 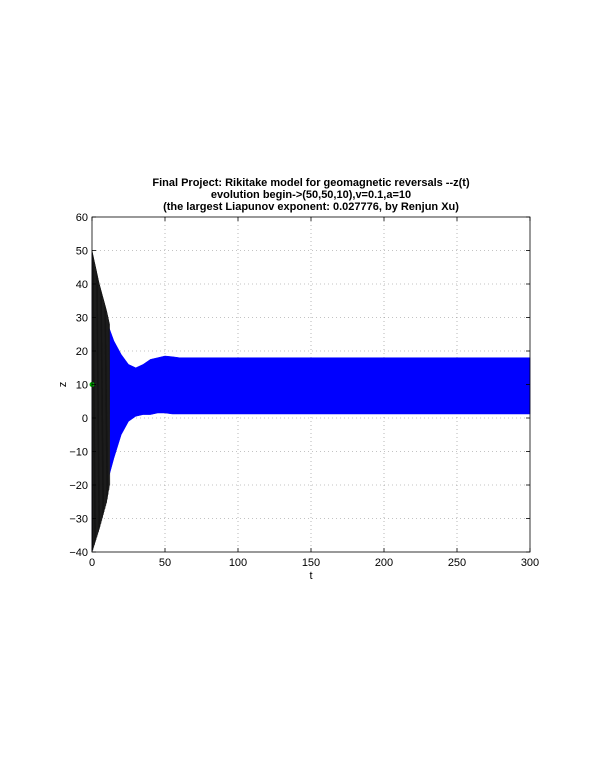 What do you see at coordinates (165, 563) in the screenshot?
I see `x-tick-label-1: 50` at bounding box center [165, 563].